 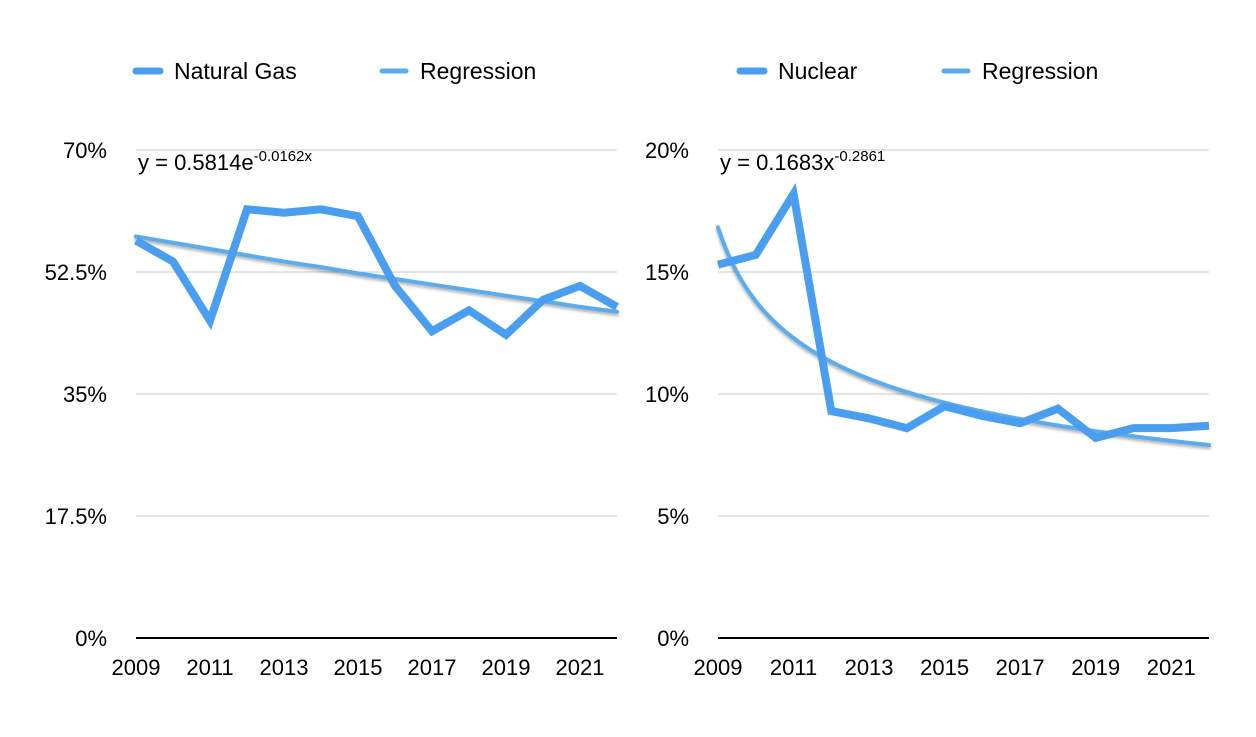 What do you see at coordinates (818, 71) in the screenshot?
I see `legend-label: Nuclear` at bounding box center [818, 71].